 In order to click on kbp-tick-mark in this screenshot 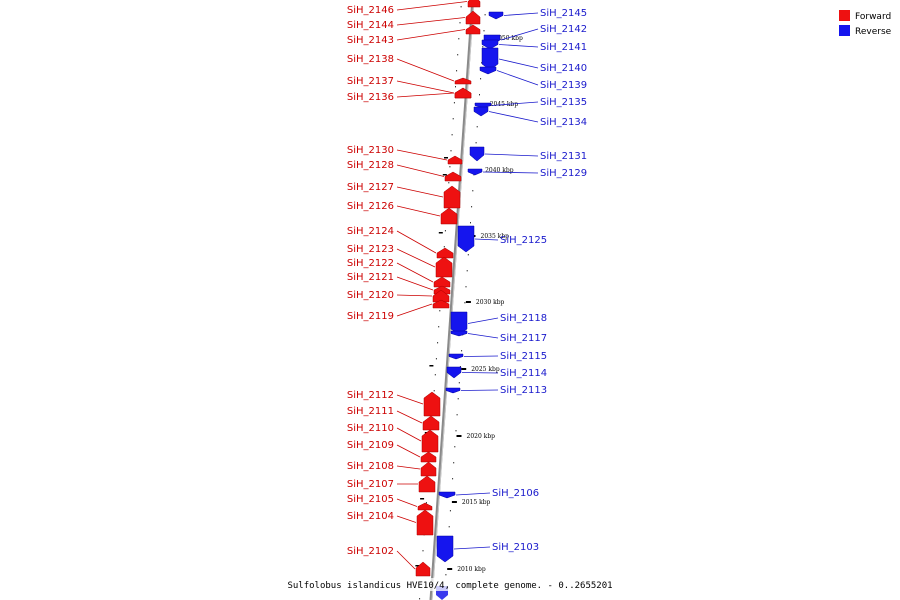, I will do `click(468, 302)`.